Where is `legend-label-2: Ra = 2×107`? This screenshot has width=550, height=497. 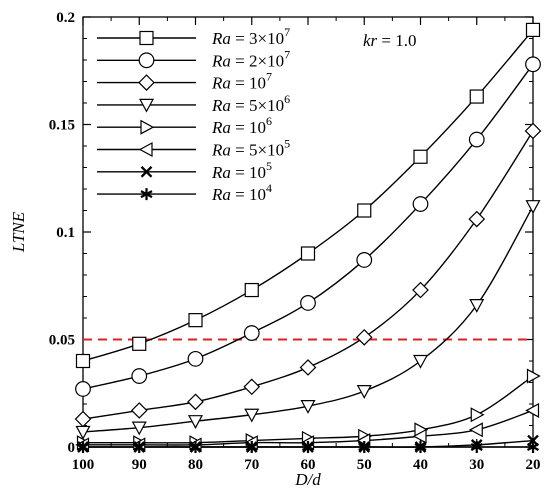 legend-label-2: Ra = 2×107 is located at coordinates (250, 58).